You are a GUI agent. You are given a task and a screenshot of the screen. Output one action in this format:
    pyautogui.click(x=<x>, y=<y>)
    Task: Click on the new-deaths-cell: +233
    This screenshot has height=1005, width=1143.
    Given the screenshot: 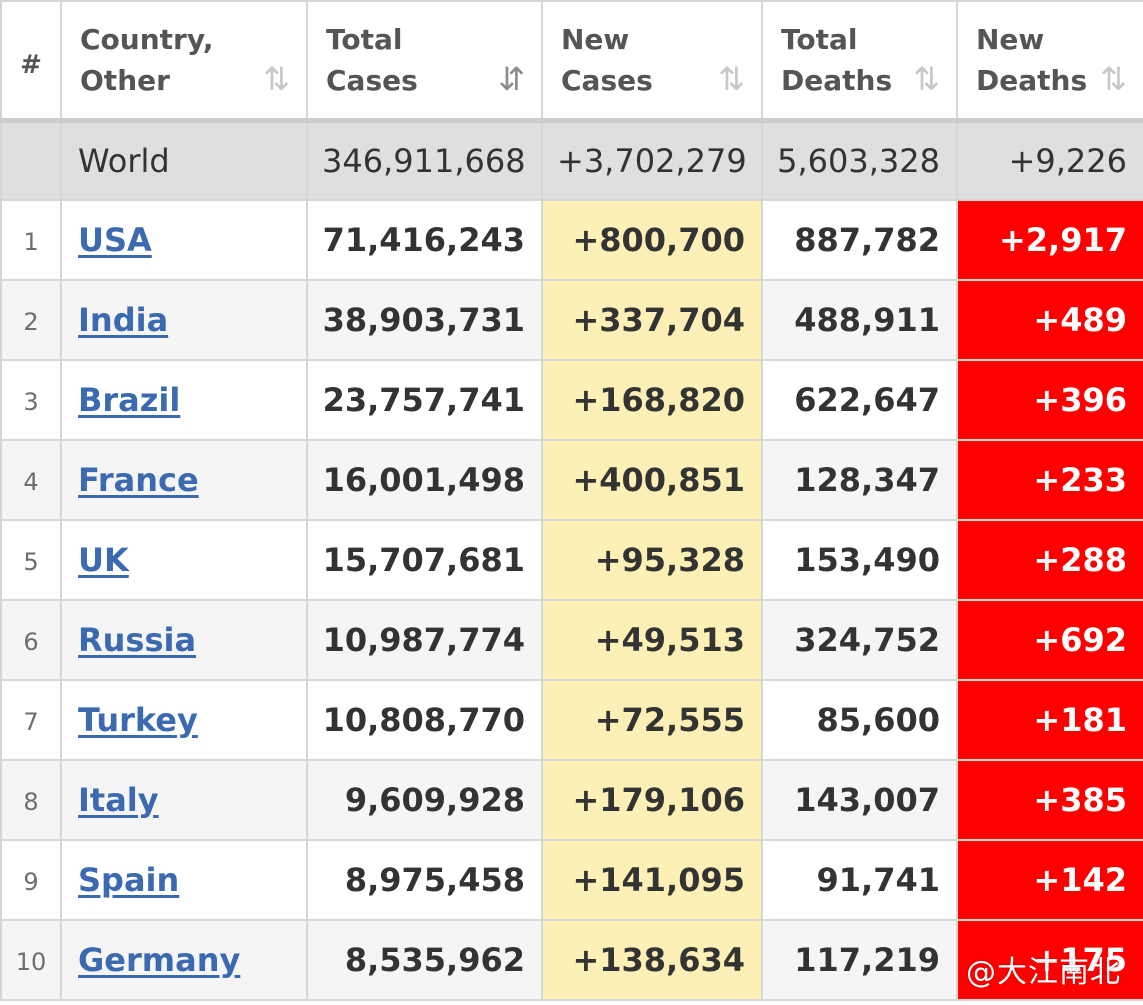 What is the action you would take?
    pyautogui.click(x=1049, y=480)
    